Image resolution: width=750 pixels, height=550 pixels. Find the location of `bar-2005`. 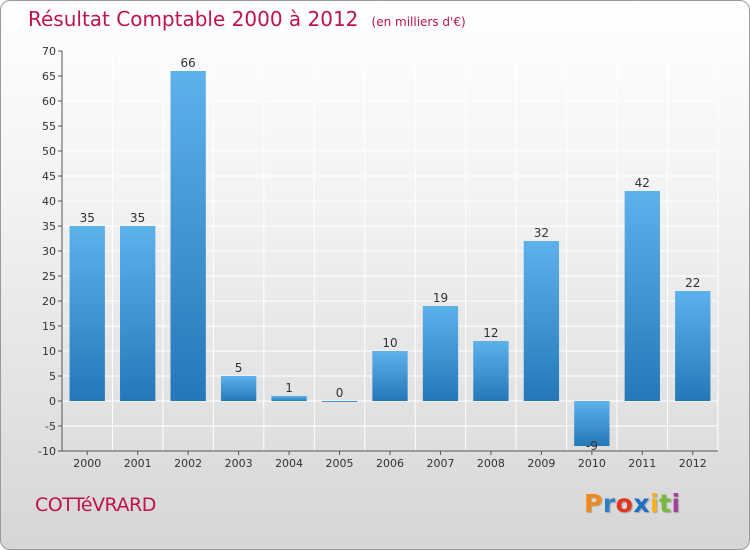

bar-2005 is located at coordinates (339, 401).